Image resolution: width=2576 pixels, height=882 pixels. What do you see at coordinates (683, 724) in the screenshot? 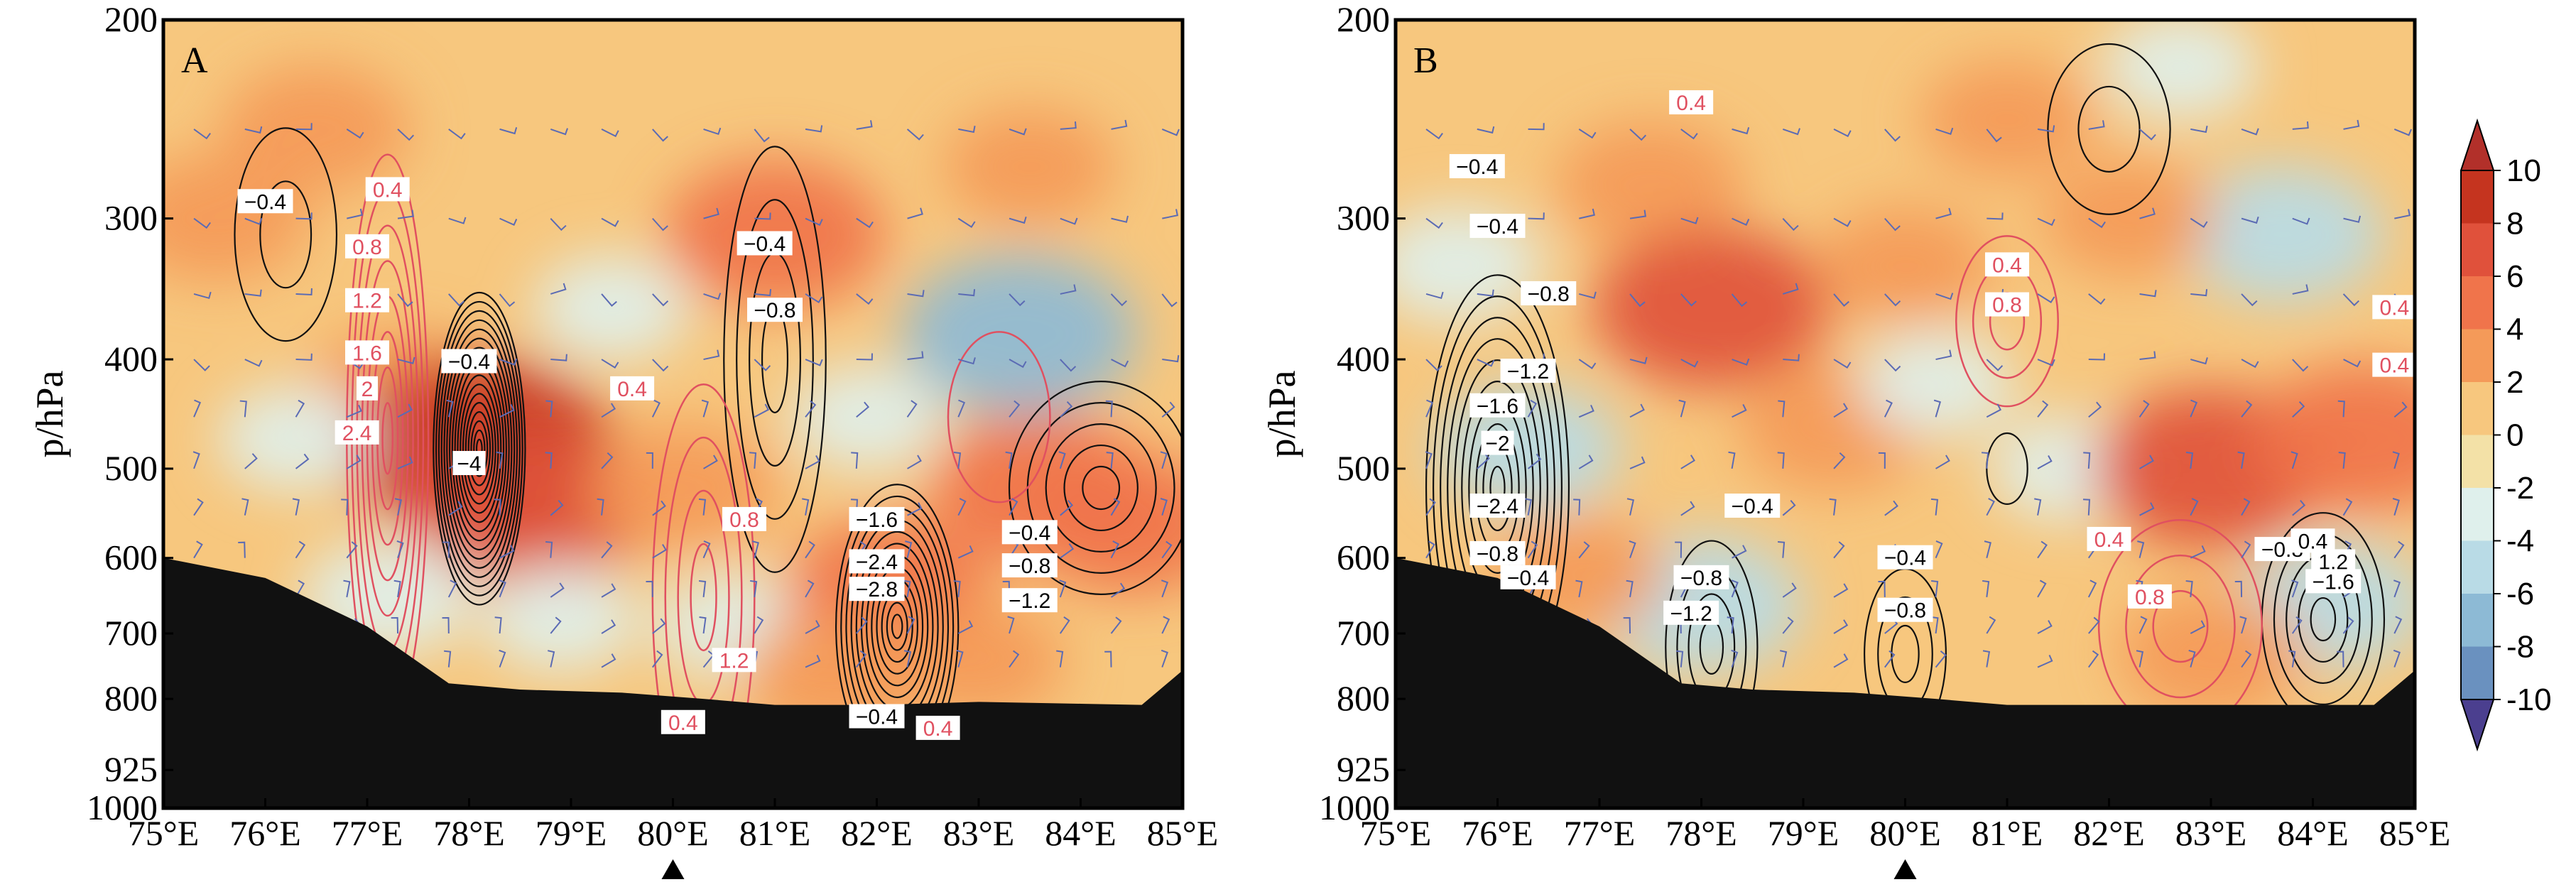
I see `contour-label: 0.4` at bounding box center [683, 724].